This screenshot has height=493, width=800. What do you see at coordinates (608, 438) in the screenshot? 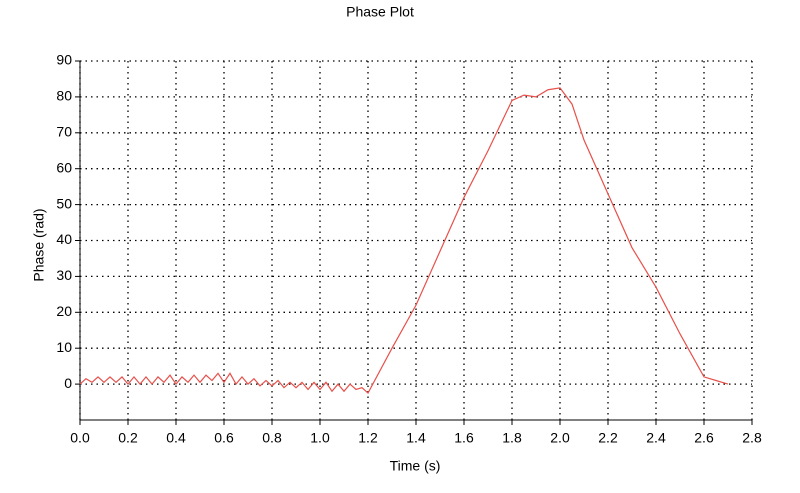
I see `x-tick-label: 2.2` at bounding box center [608, 438].